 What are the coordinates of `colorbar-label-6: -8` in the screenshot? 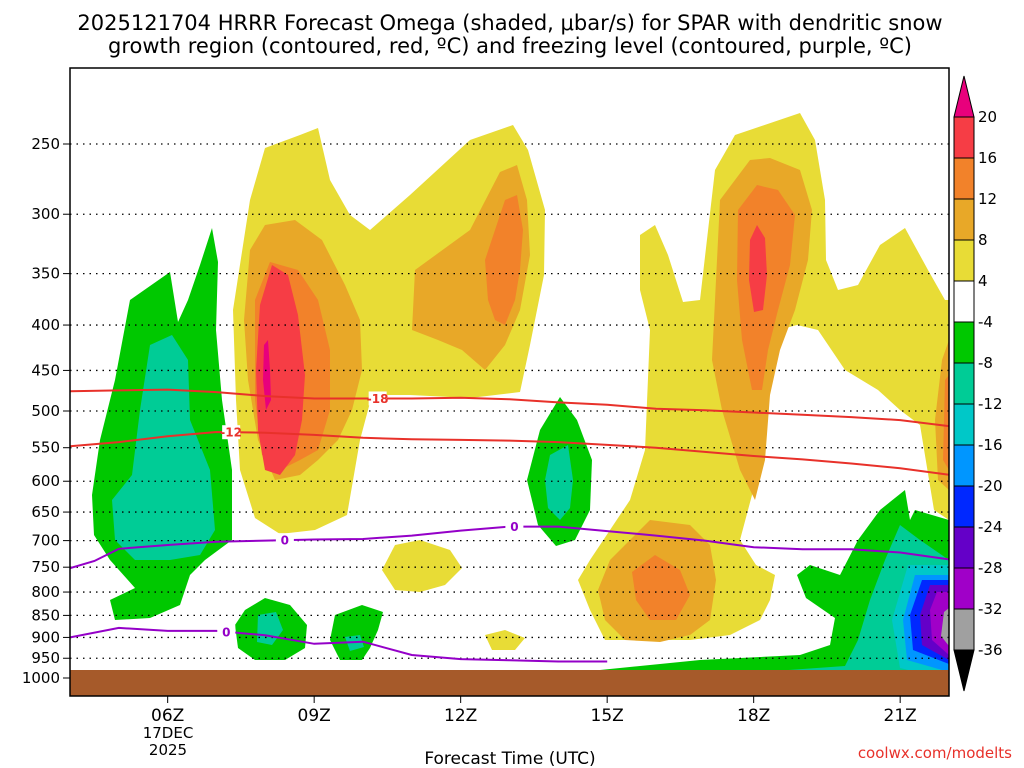 It's located at (985, 363).